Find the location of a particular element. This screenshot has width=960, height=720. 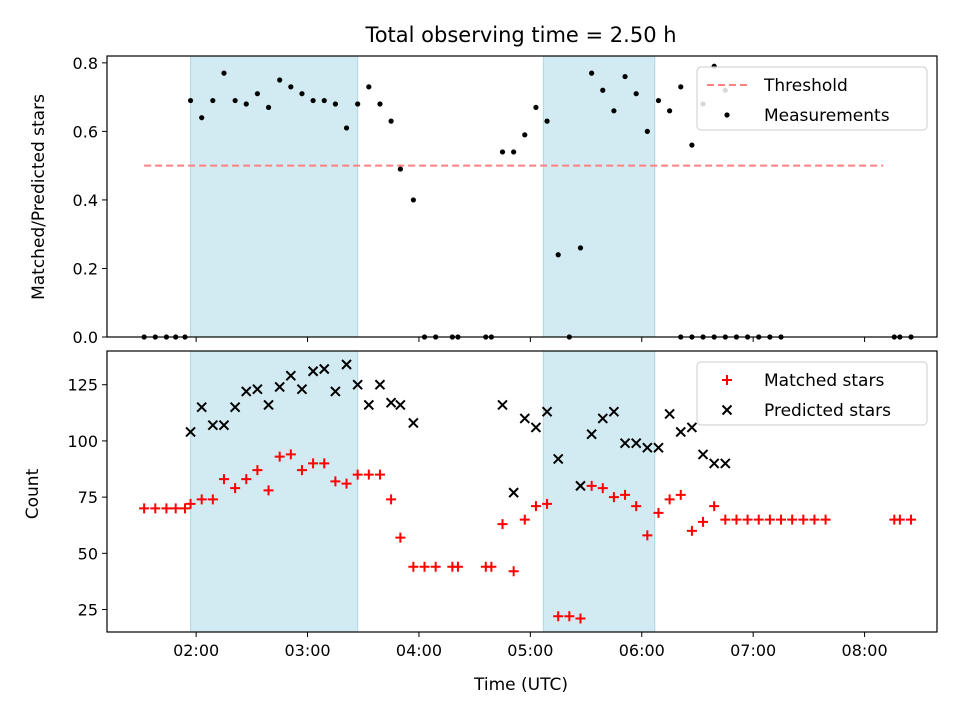

x-tick-label-2: 04:00 is located at coordinates (419, 650).